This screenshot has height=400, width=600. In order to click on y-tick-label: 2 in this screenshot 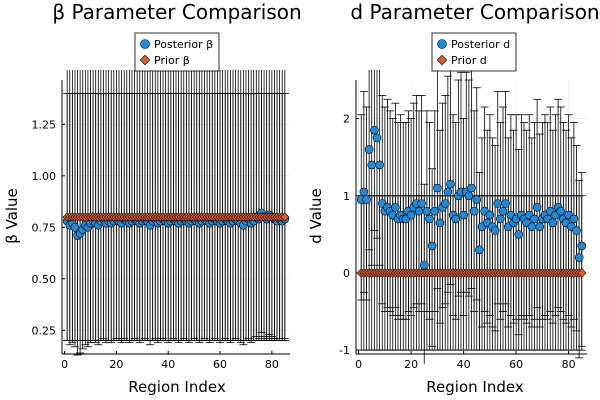, I will do `click(346, 119)`.